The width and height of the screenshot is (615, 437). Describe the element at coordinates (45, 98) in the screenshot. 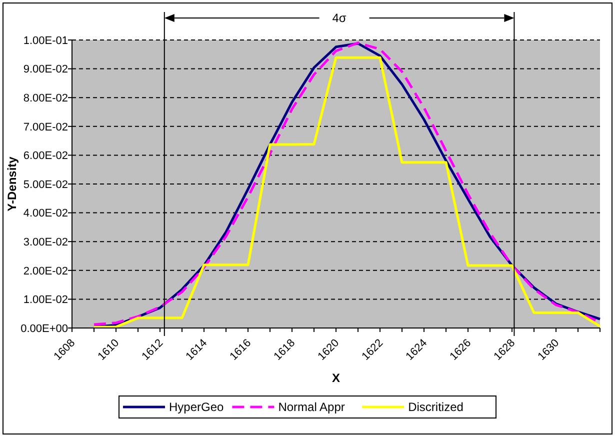

I see `y-tick-label: 8.00E-02` at that location.